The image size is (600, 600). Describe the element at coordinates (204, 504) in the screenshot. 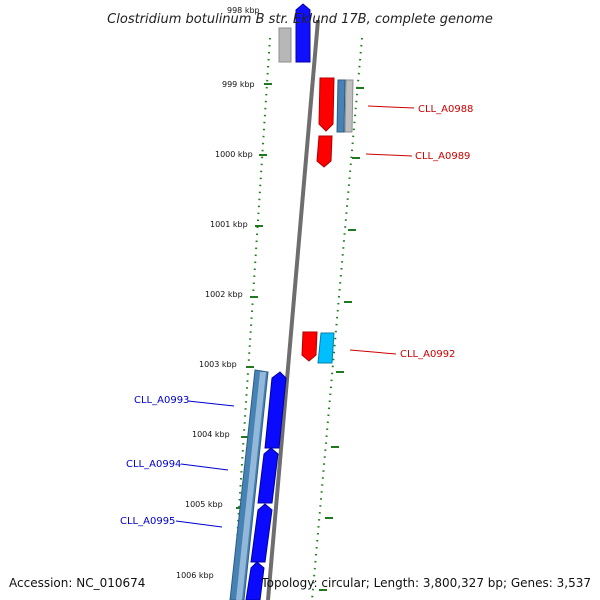

I see `scale-label: 1005 kbp` at that location.